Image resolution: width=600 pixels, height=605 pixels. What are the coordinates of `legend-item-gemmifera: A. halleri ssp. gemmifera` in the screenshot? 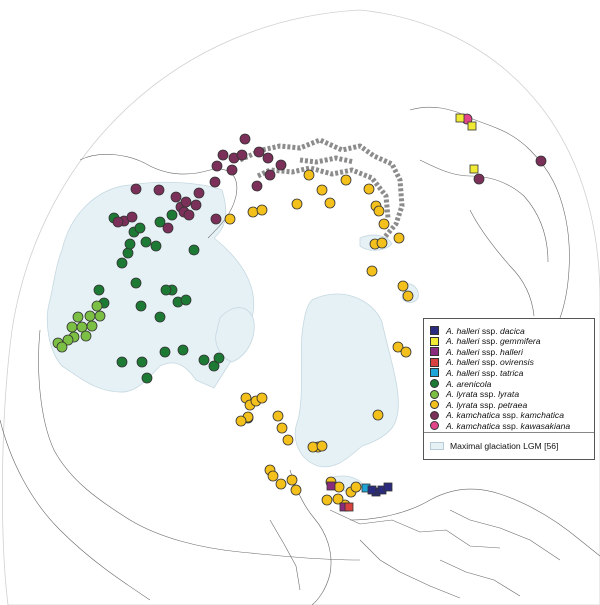 It's located at (485, 341).